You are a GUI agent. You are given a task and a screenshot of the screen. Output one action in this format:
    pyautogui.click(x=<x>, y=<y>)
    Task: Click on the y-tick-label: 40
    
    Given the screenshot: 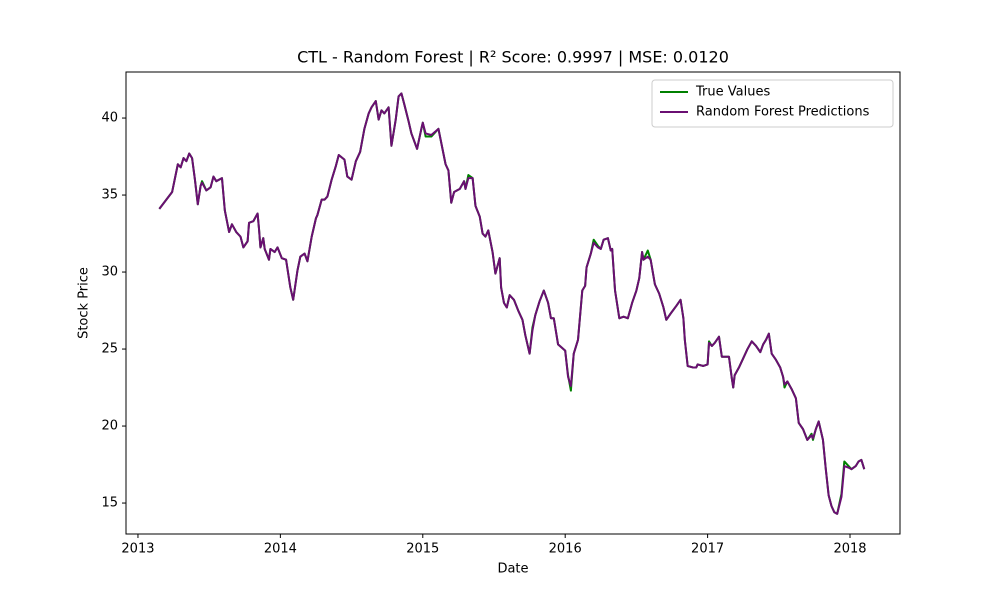 What is the action you would take?
    pyautogui.click(x=109, y=118)
    